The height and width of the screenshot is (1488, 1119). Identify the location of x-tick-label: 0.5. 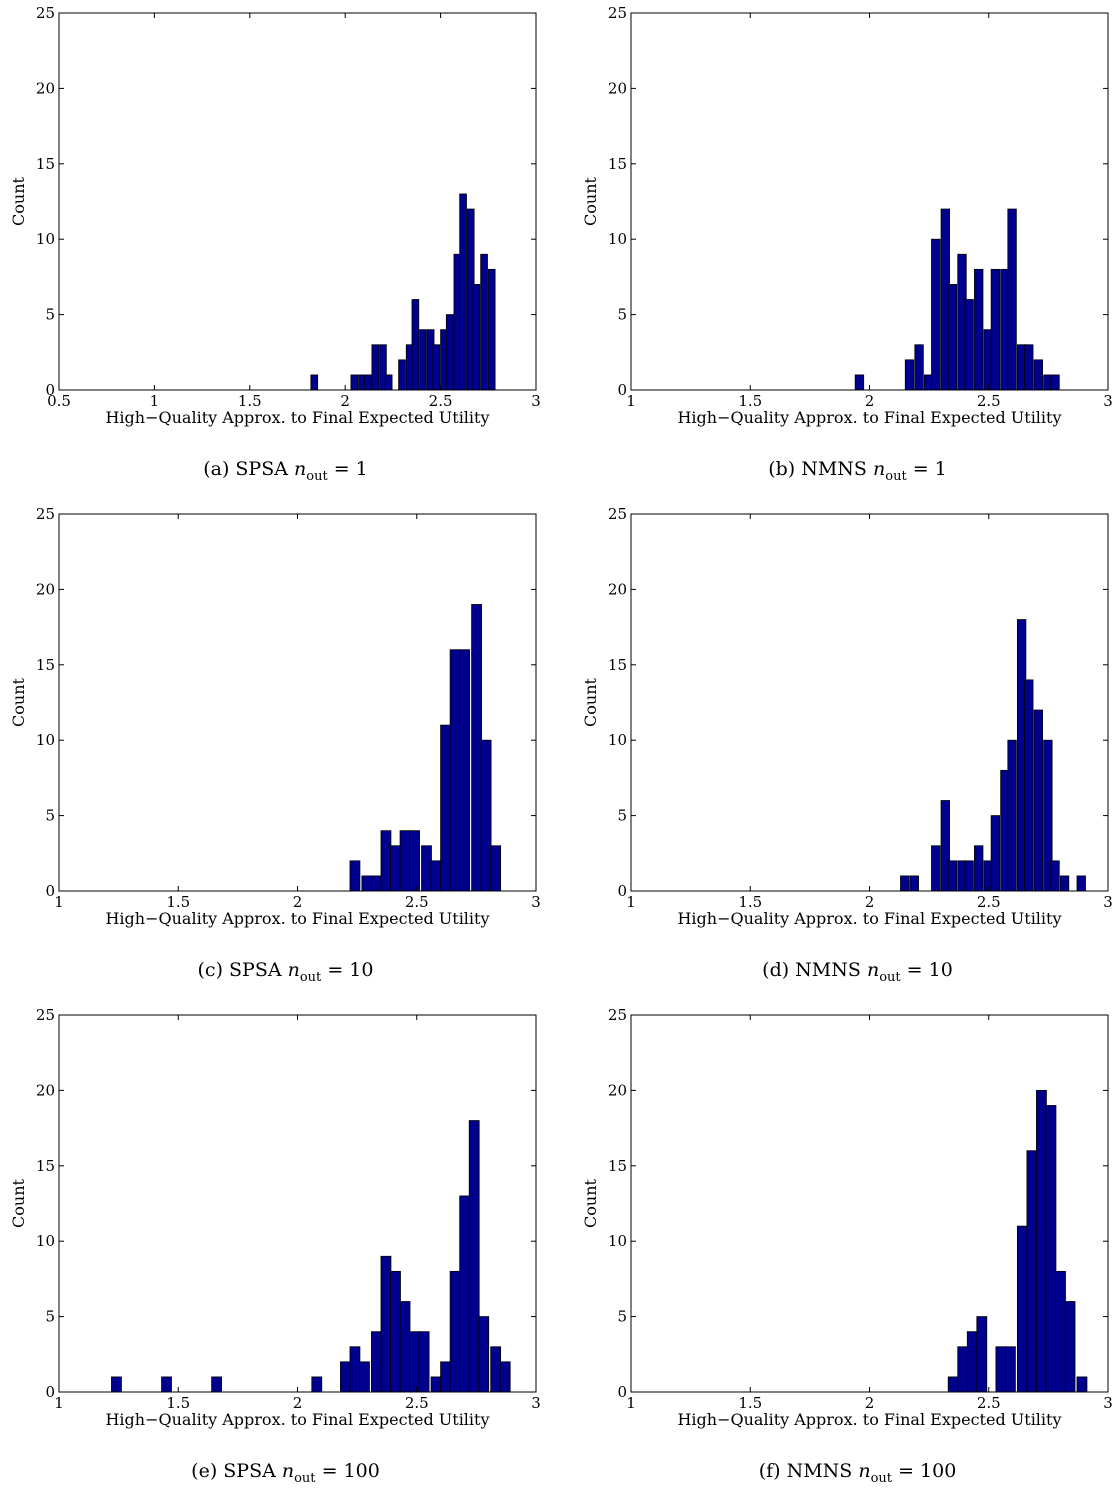
(59, 401).